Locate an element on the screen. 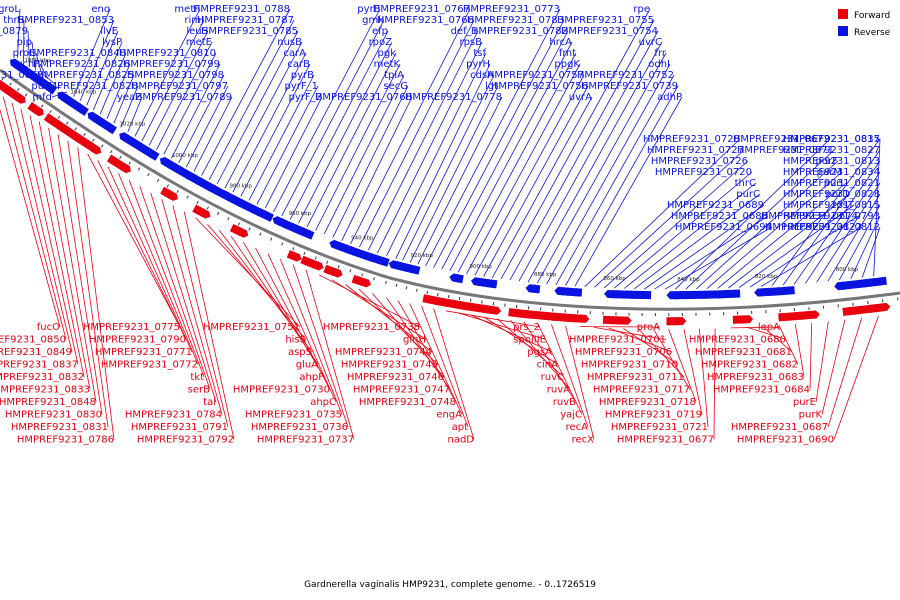 Image resolution: width=900 pixels, height=600 pixels. position-tick-label: 1040 kbp is located at coordinates (83, 92).